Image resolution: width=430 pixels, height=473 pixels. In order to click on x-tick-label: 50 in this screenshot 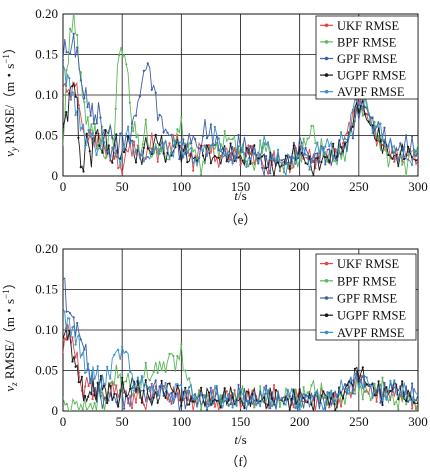, I will do `click(122, 421)`.